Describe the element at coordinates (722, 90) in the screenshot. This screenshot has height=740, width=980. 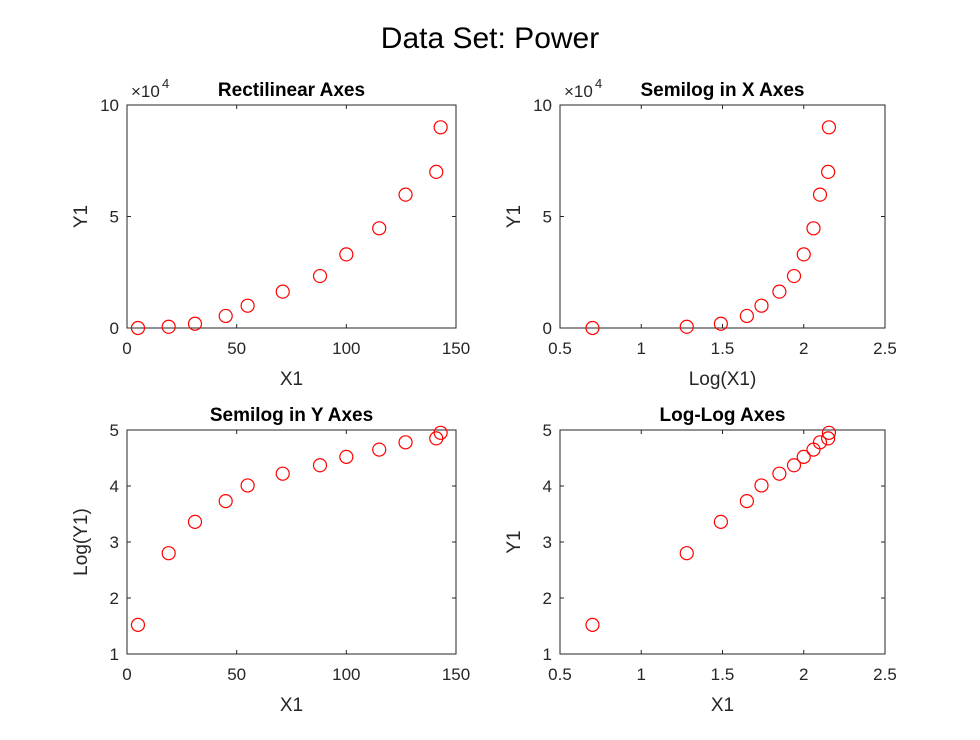
I see `subplot-title: Semilog in X Axes` at that location.